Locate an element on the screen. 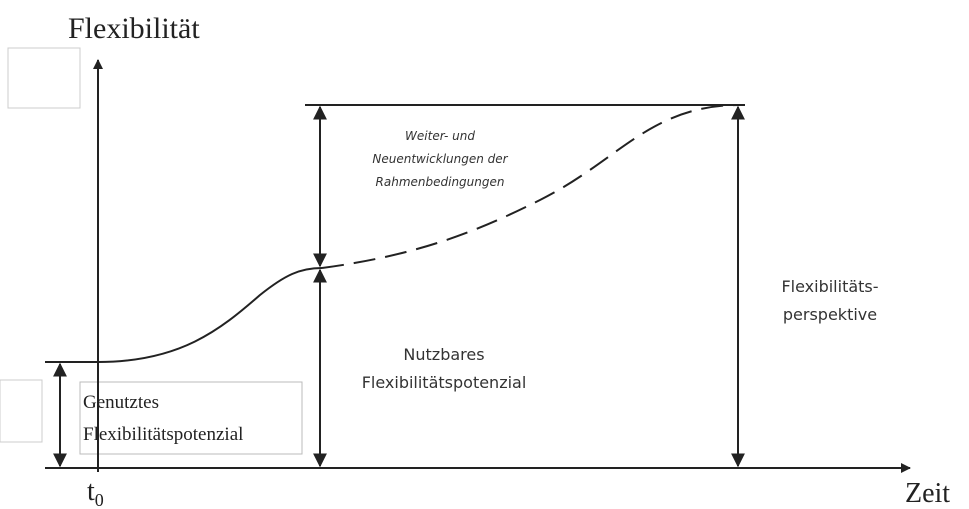 This screenshot has width=969, height=509. curve-dashed is located at coordinates (531, 186).